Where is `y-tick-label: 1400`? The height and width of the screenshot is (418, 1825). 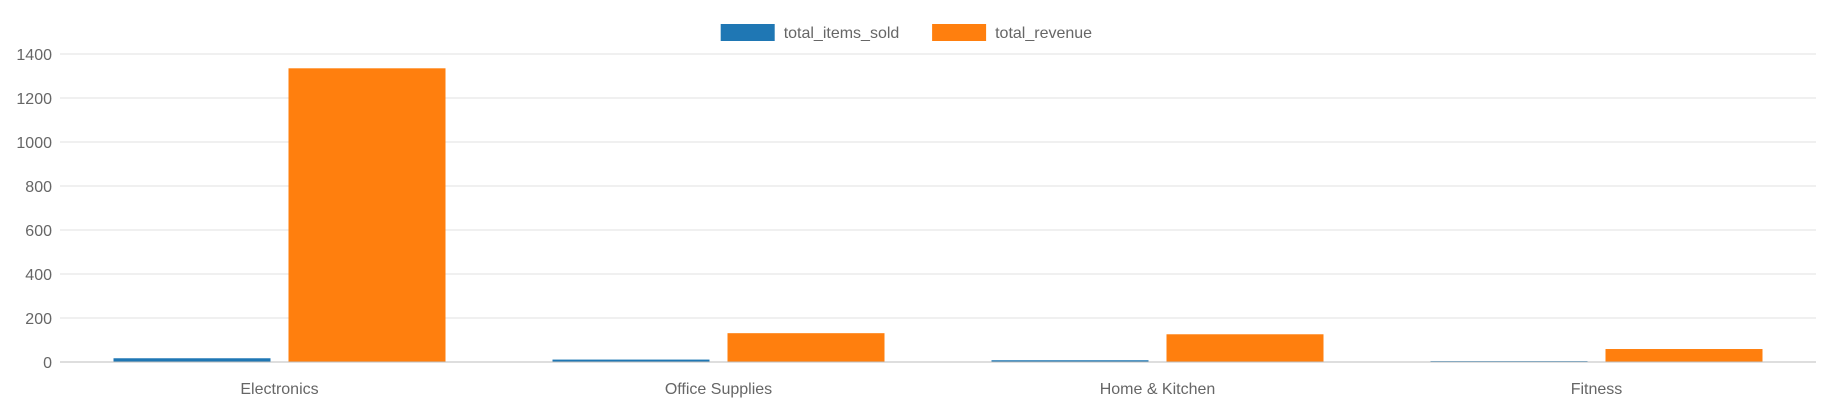 y-tick-label: 1400 is located at coordinates (34, 55).